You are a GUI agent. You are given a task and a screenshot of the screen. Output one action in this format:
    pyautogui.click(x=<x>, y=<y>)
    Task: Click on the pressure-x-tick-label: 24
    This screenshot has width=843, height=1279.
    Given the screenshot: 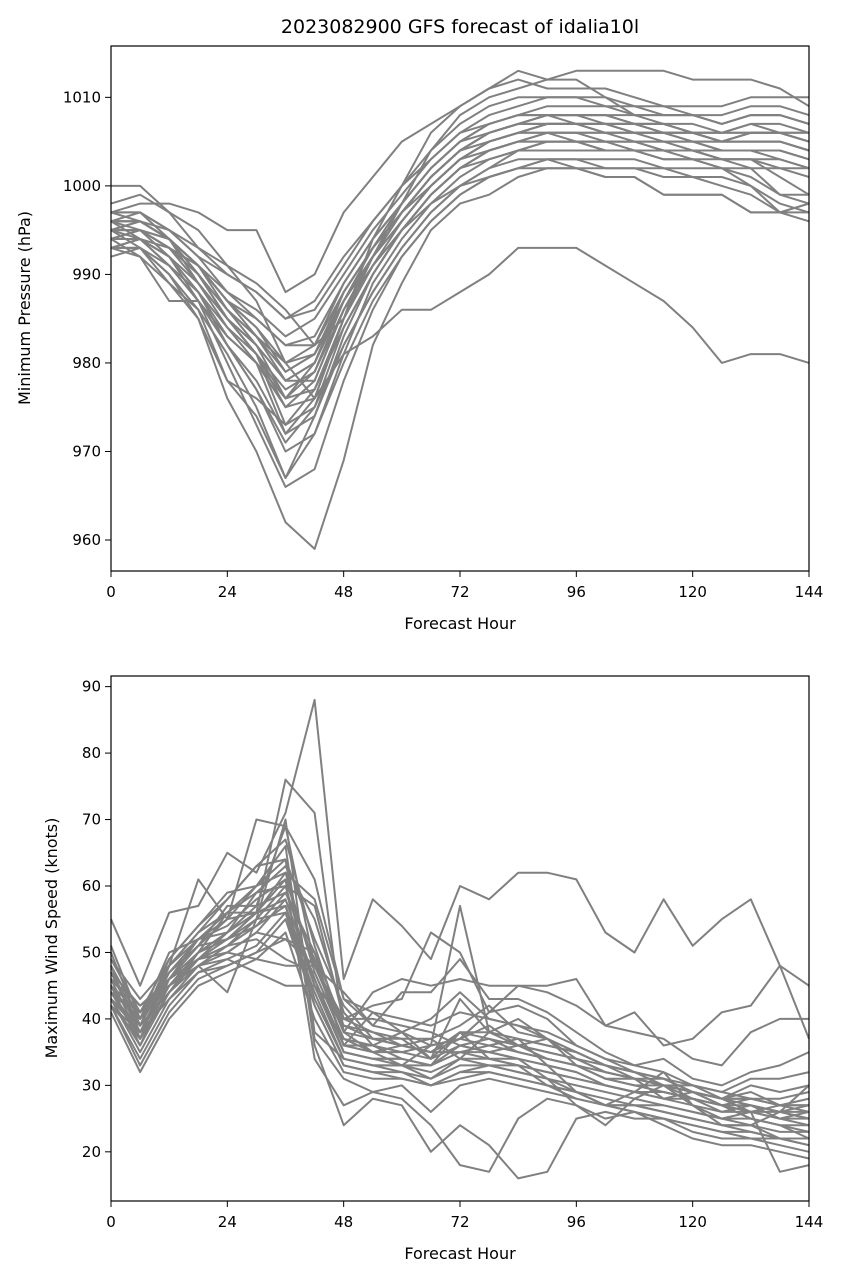 What is the action you would take?
    pyautogui.click(x=227, y=592)
    